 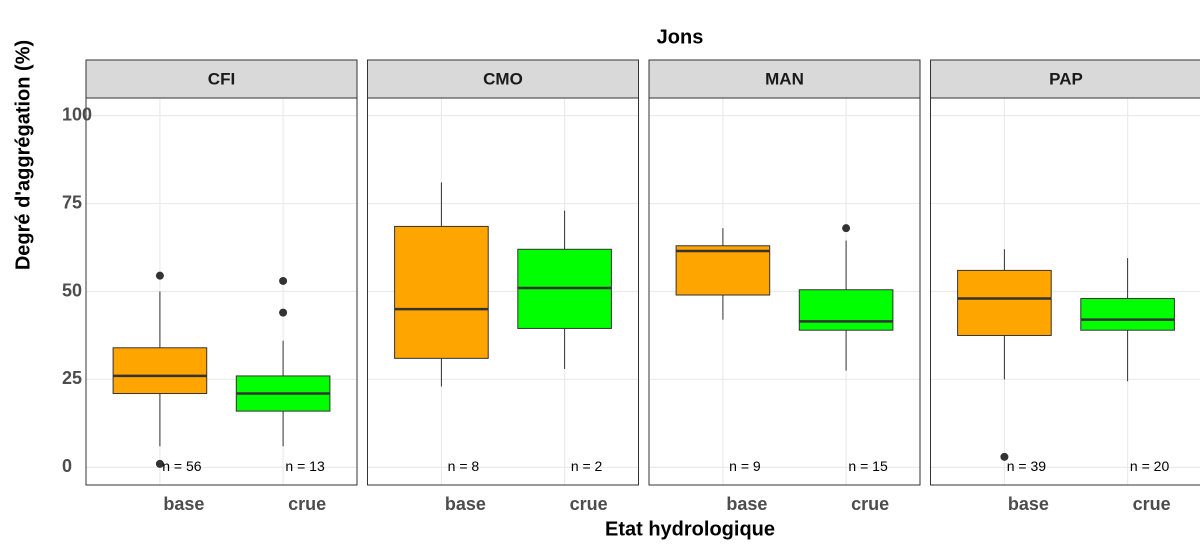 I want to click on n-label: n = 39, so click(x=1027, y=466).